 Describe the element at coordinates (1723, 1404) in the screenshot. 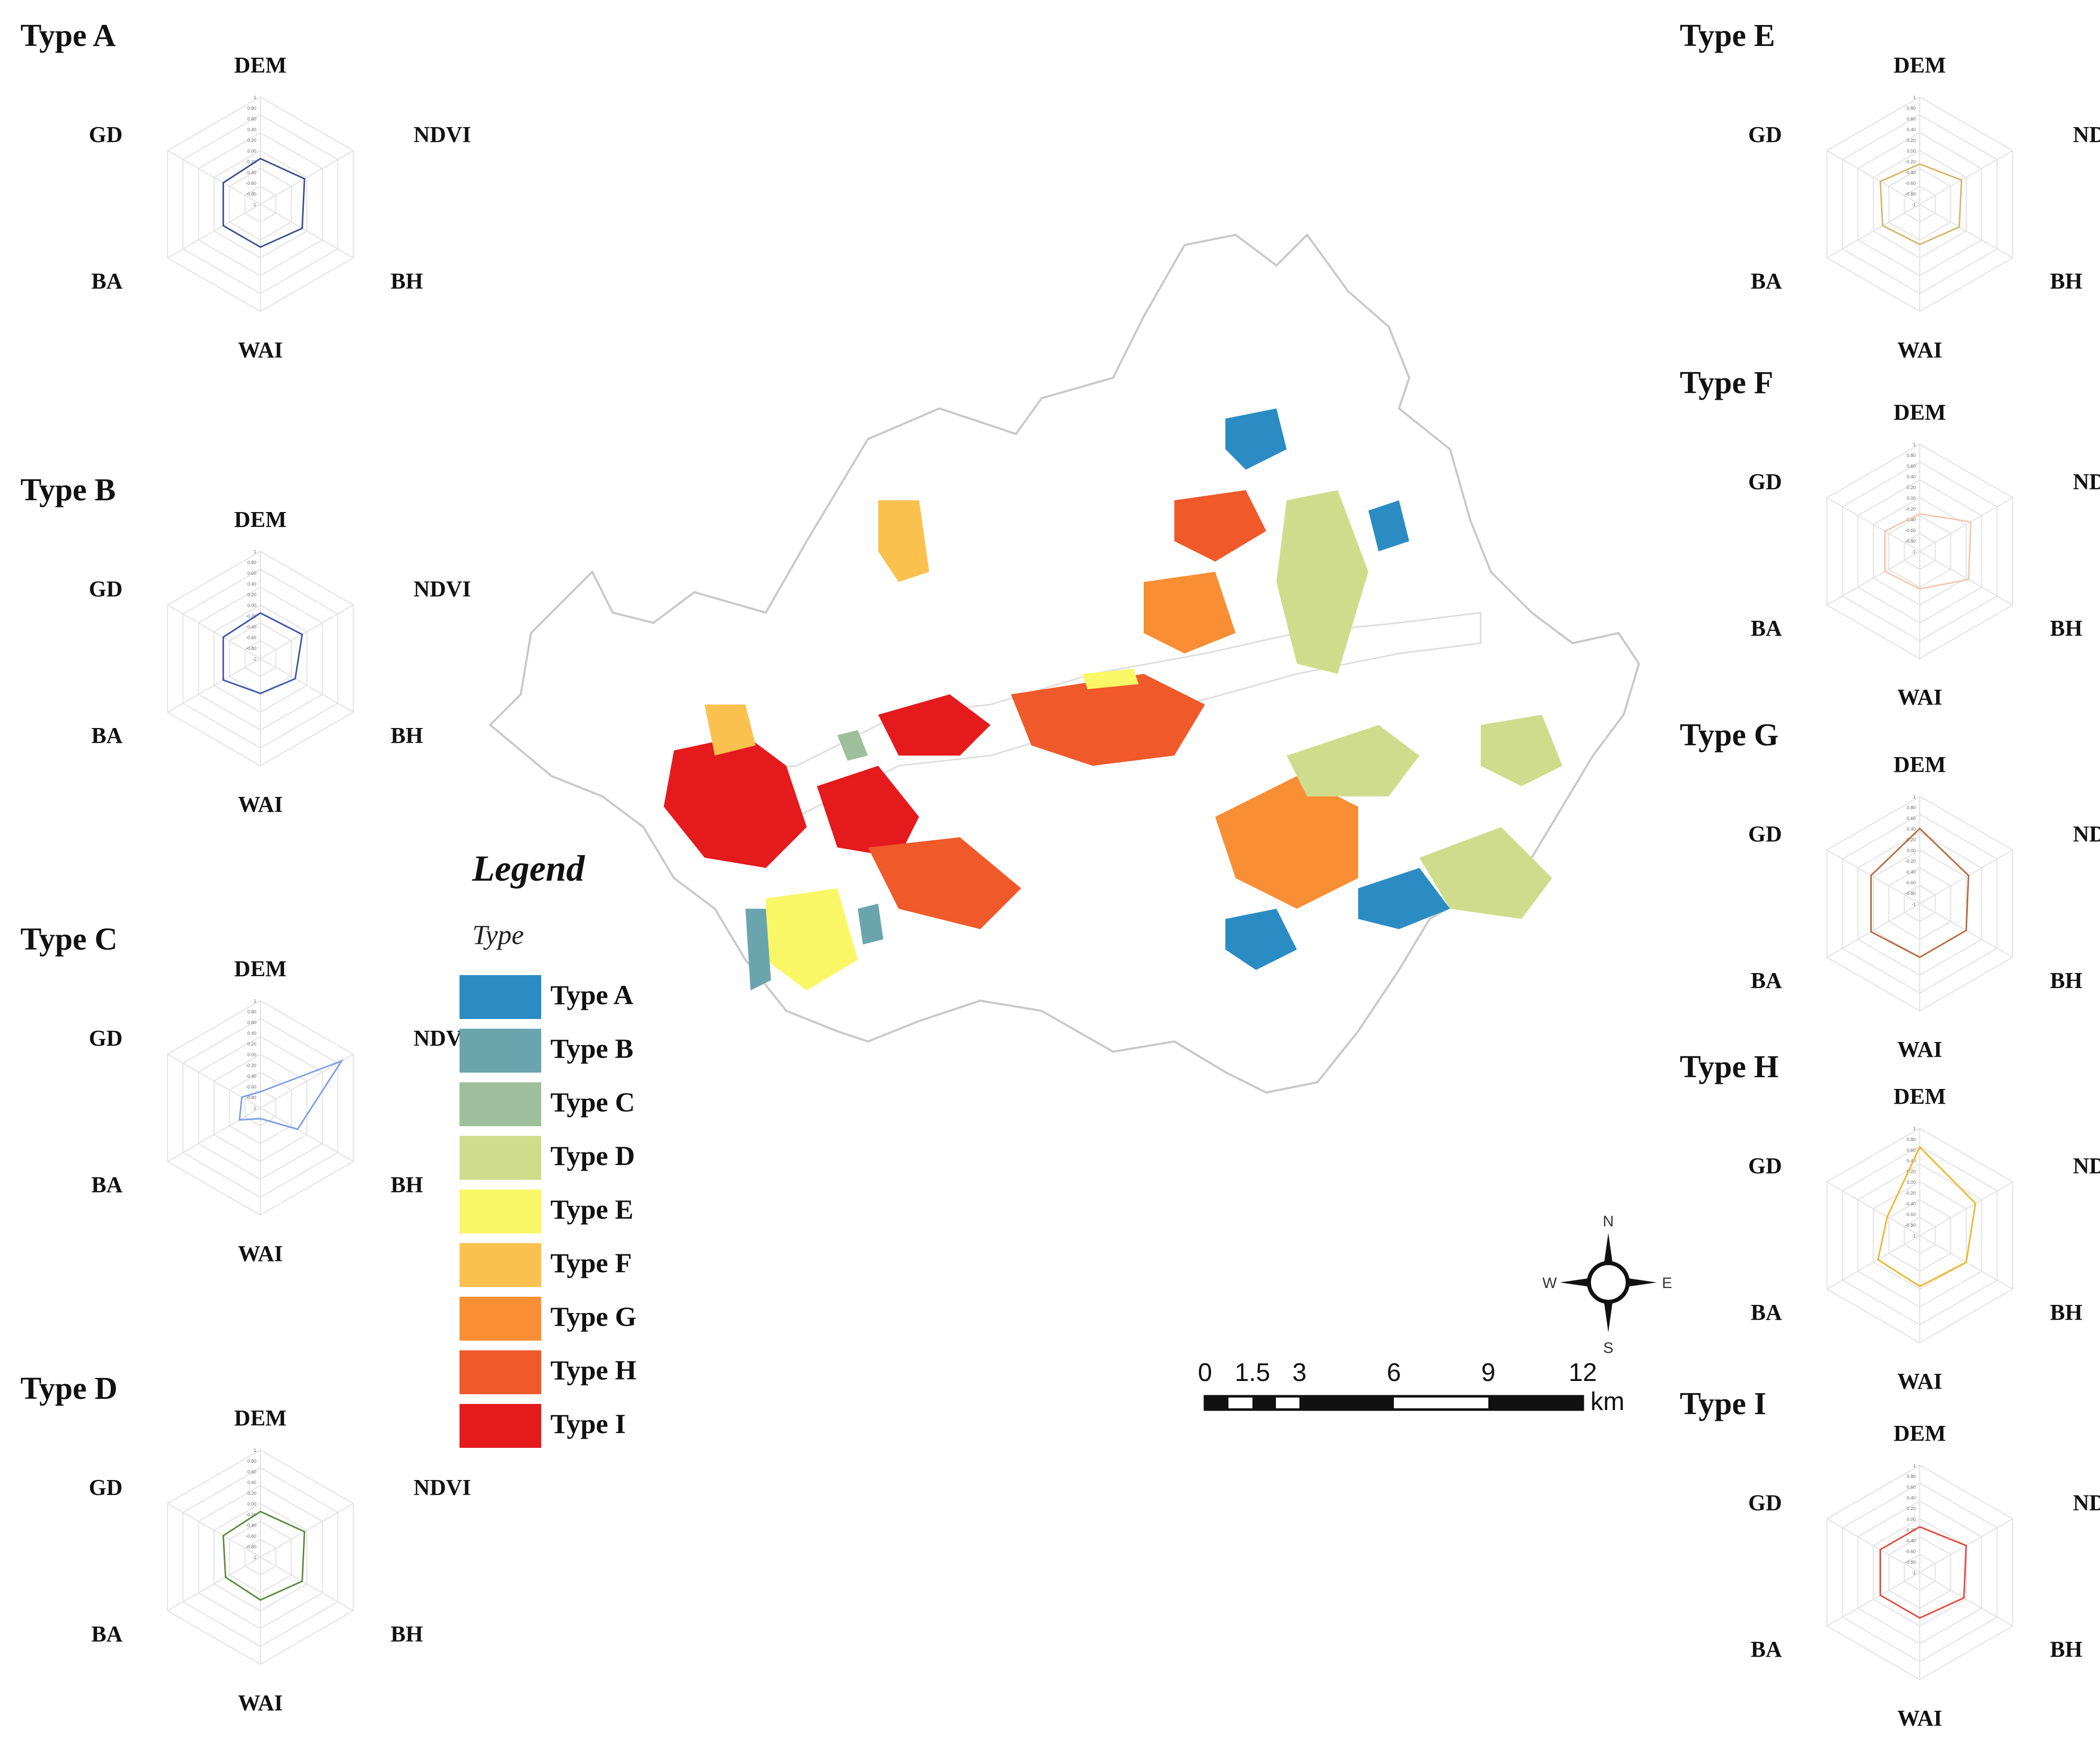

I see `radar-title: Type I` at that location.